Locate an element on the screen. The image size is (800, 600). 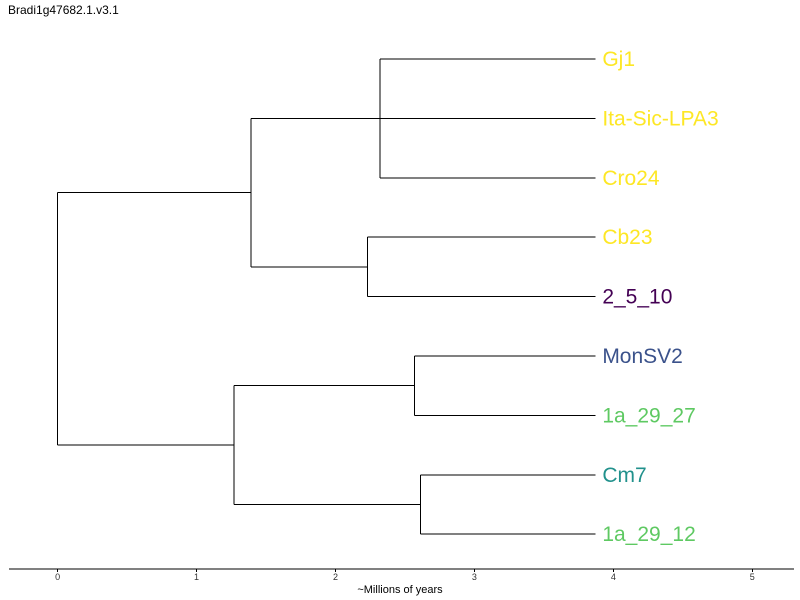
x-axis-title: ~Millions of years is located at coordinates (400, 590).